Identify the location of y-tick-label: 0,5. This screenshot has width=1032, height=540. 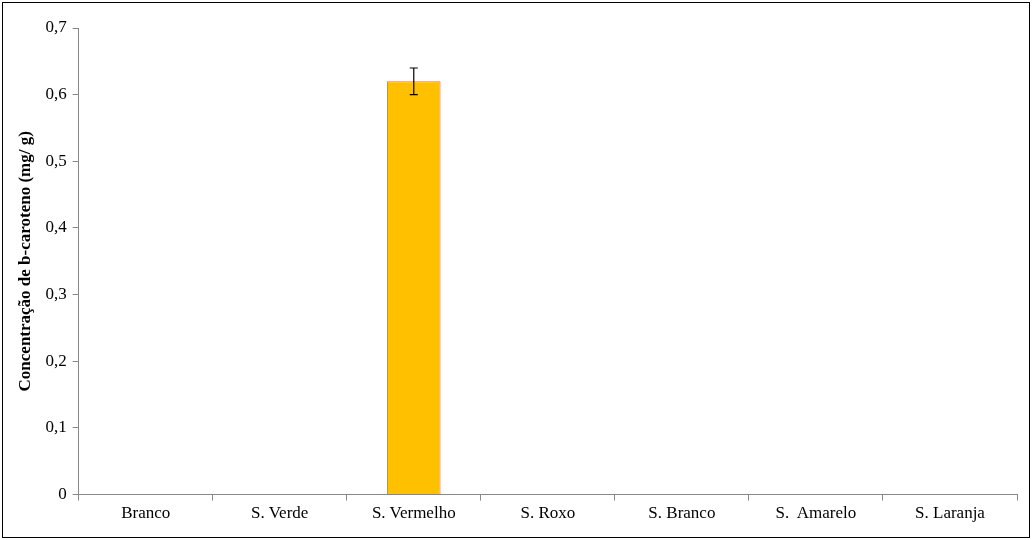
(56, 160).